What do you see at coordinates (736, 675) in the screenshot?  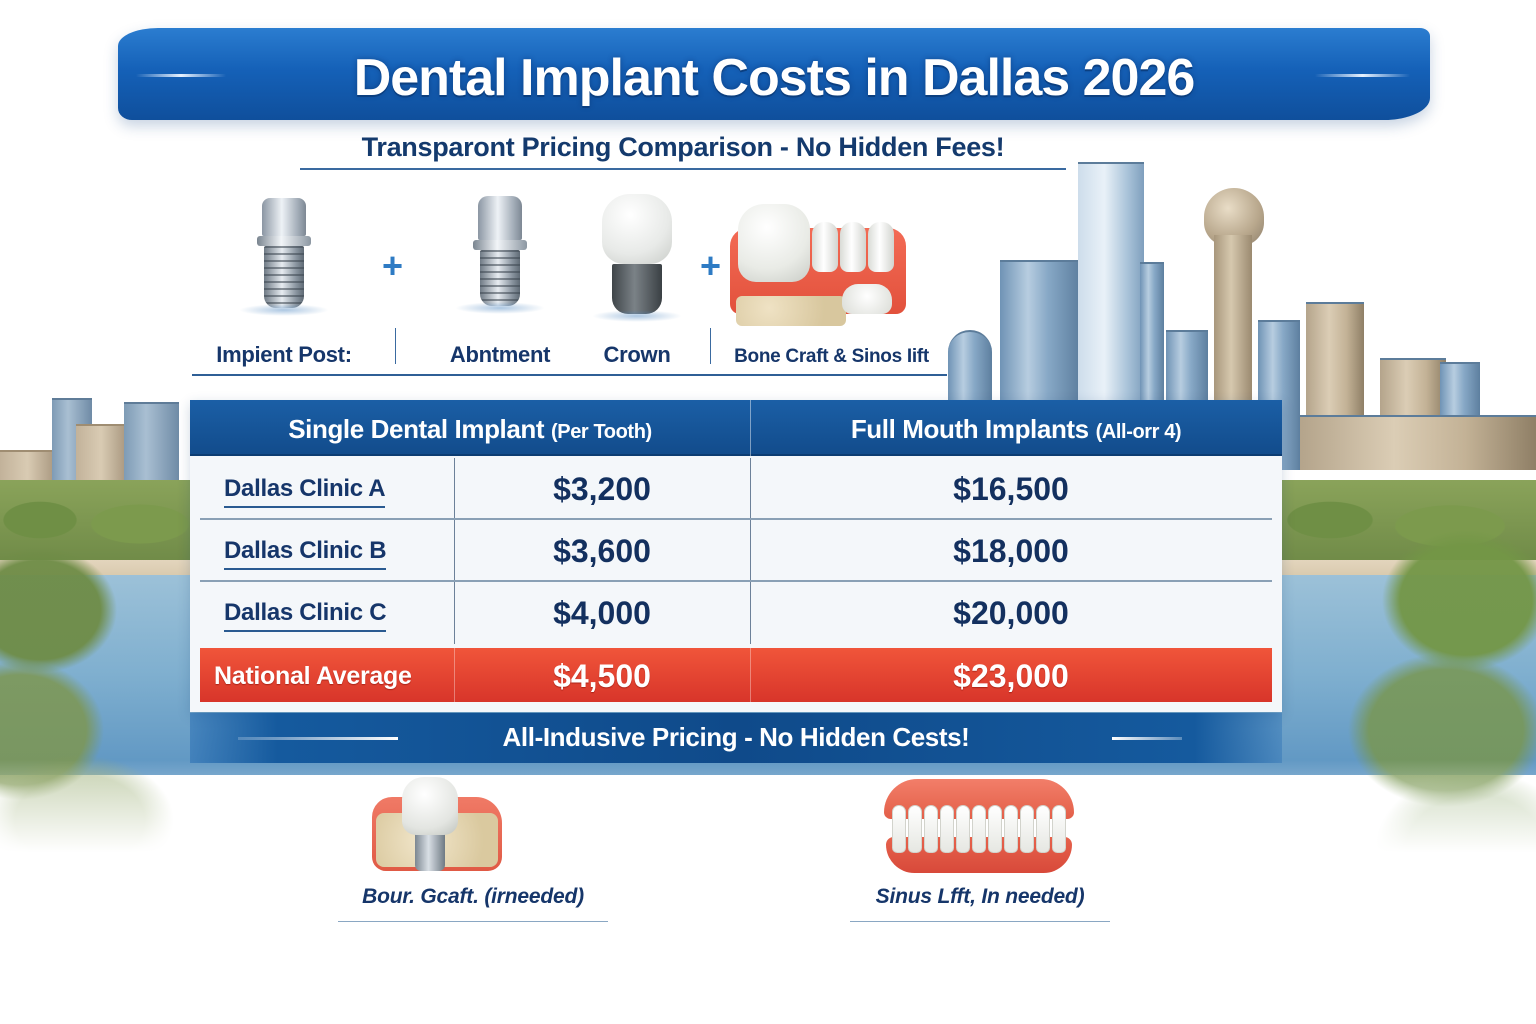 I see `table-row-national-average: National Average $4,500 $23,000` at bounding box center [736, 675].